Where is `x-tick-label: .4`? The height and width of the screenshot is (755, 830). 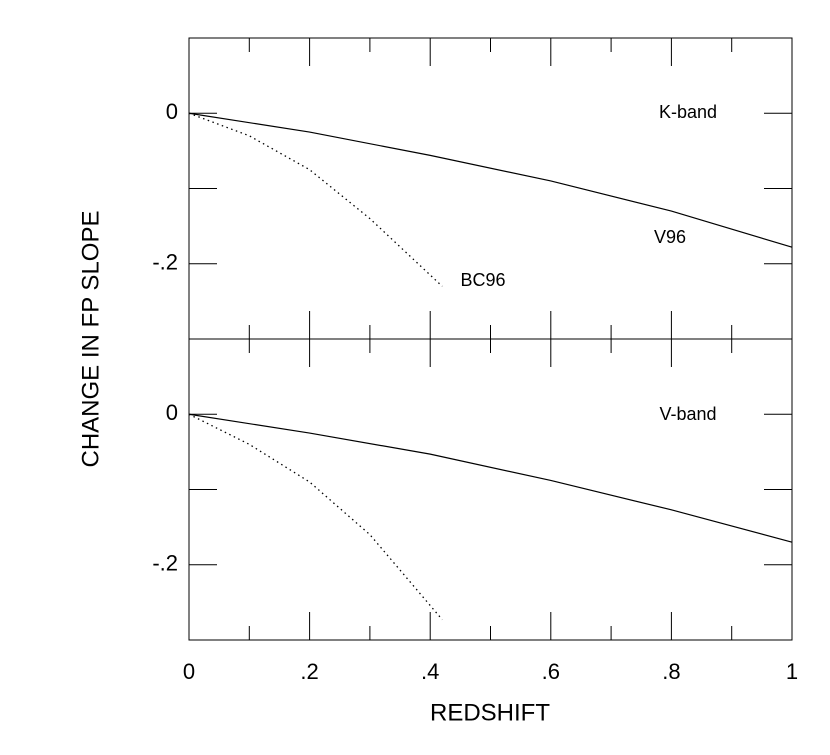
x-tick-label: .4 is located at coordinates (430, 671).